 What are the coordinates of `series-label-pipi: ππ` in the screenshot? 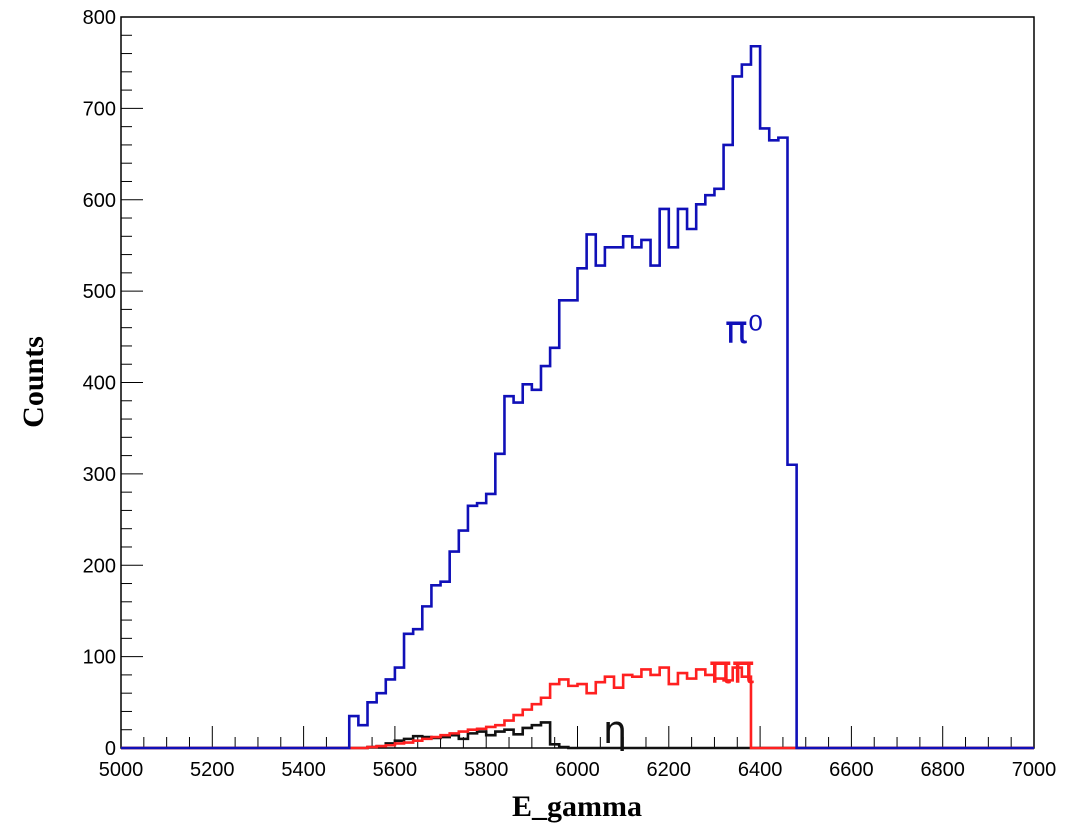 It's located at (732, 670).